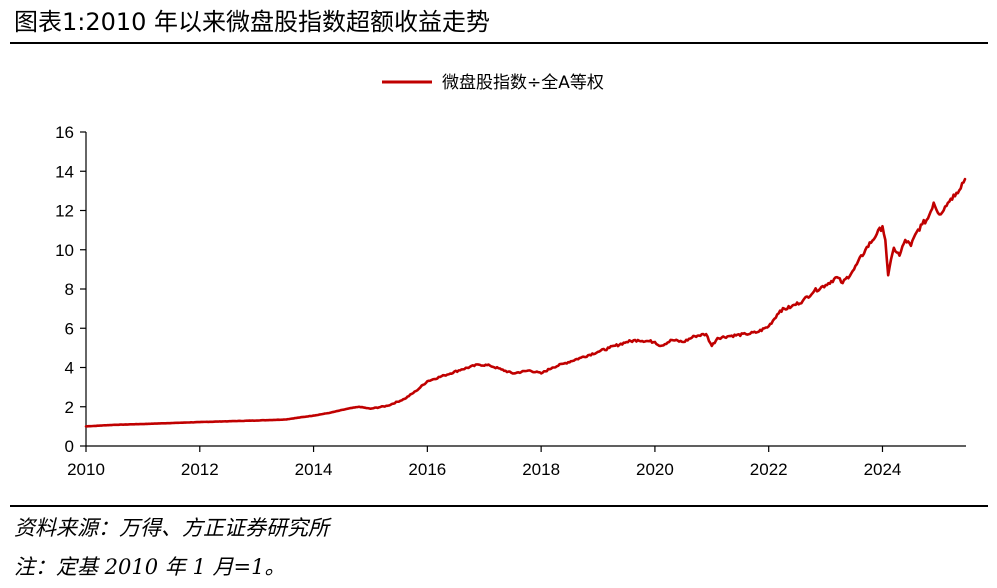  What do you see at coordinates (69, 407) in the screenshot?
I see `y-tick-label: 2` at bounding box center [69, 407].